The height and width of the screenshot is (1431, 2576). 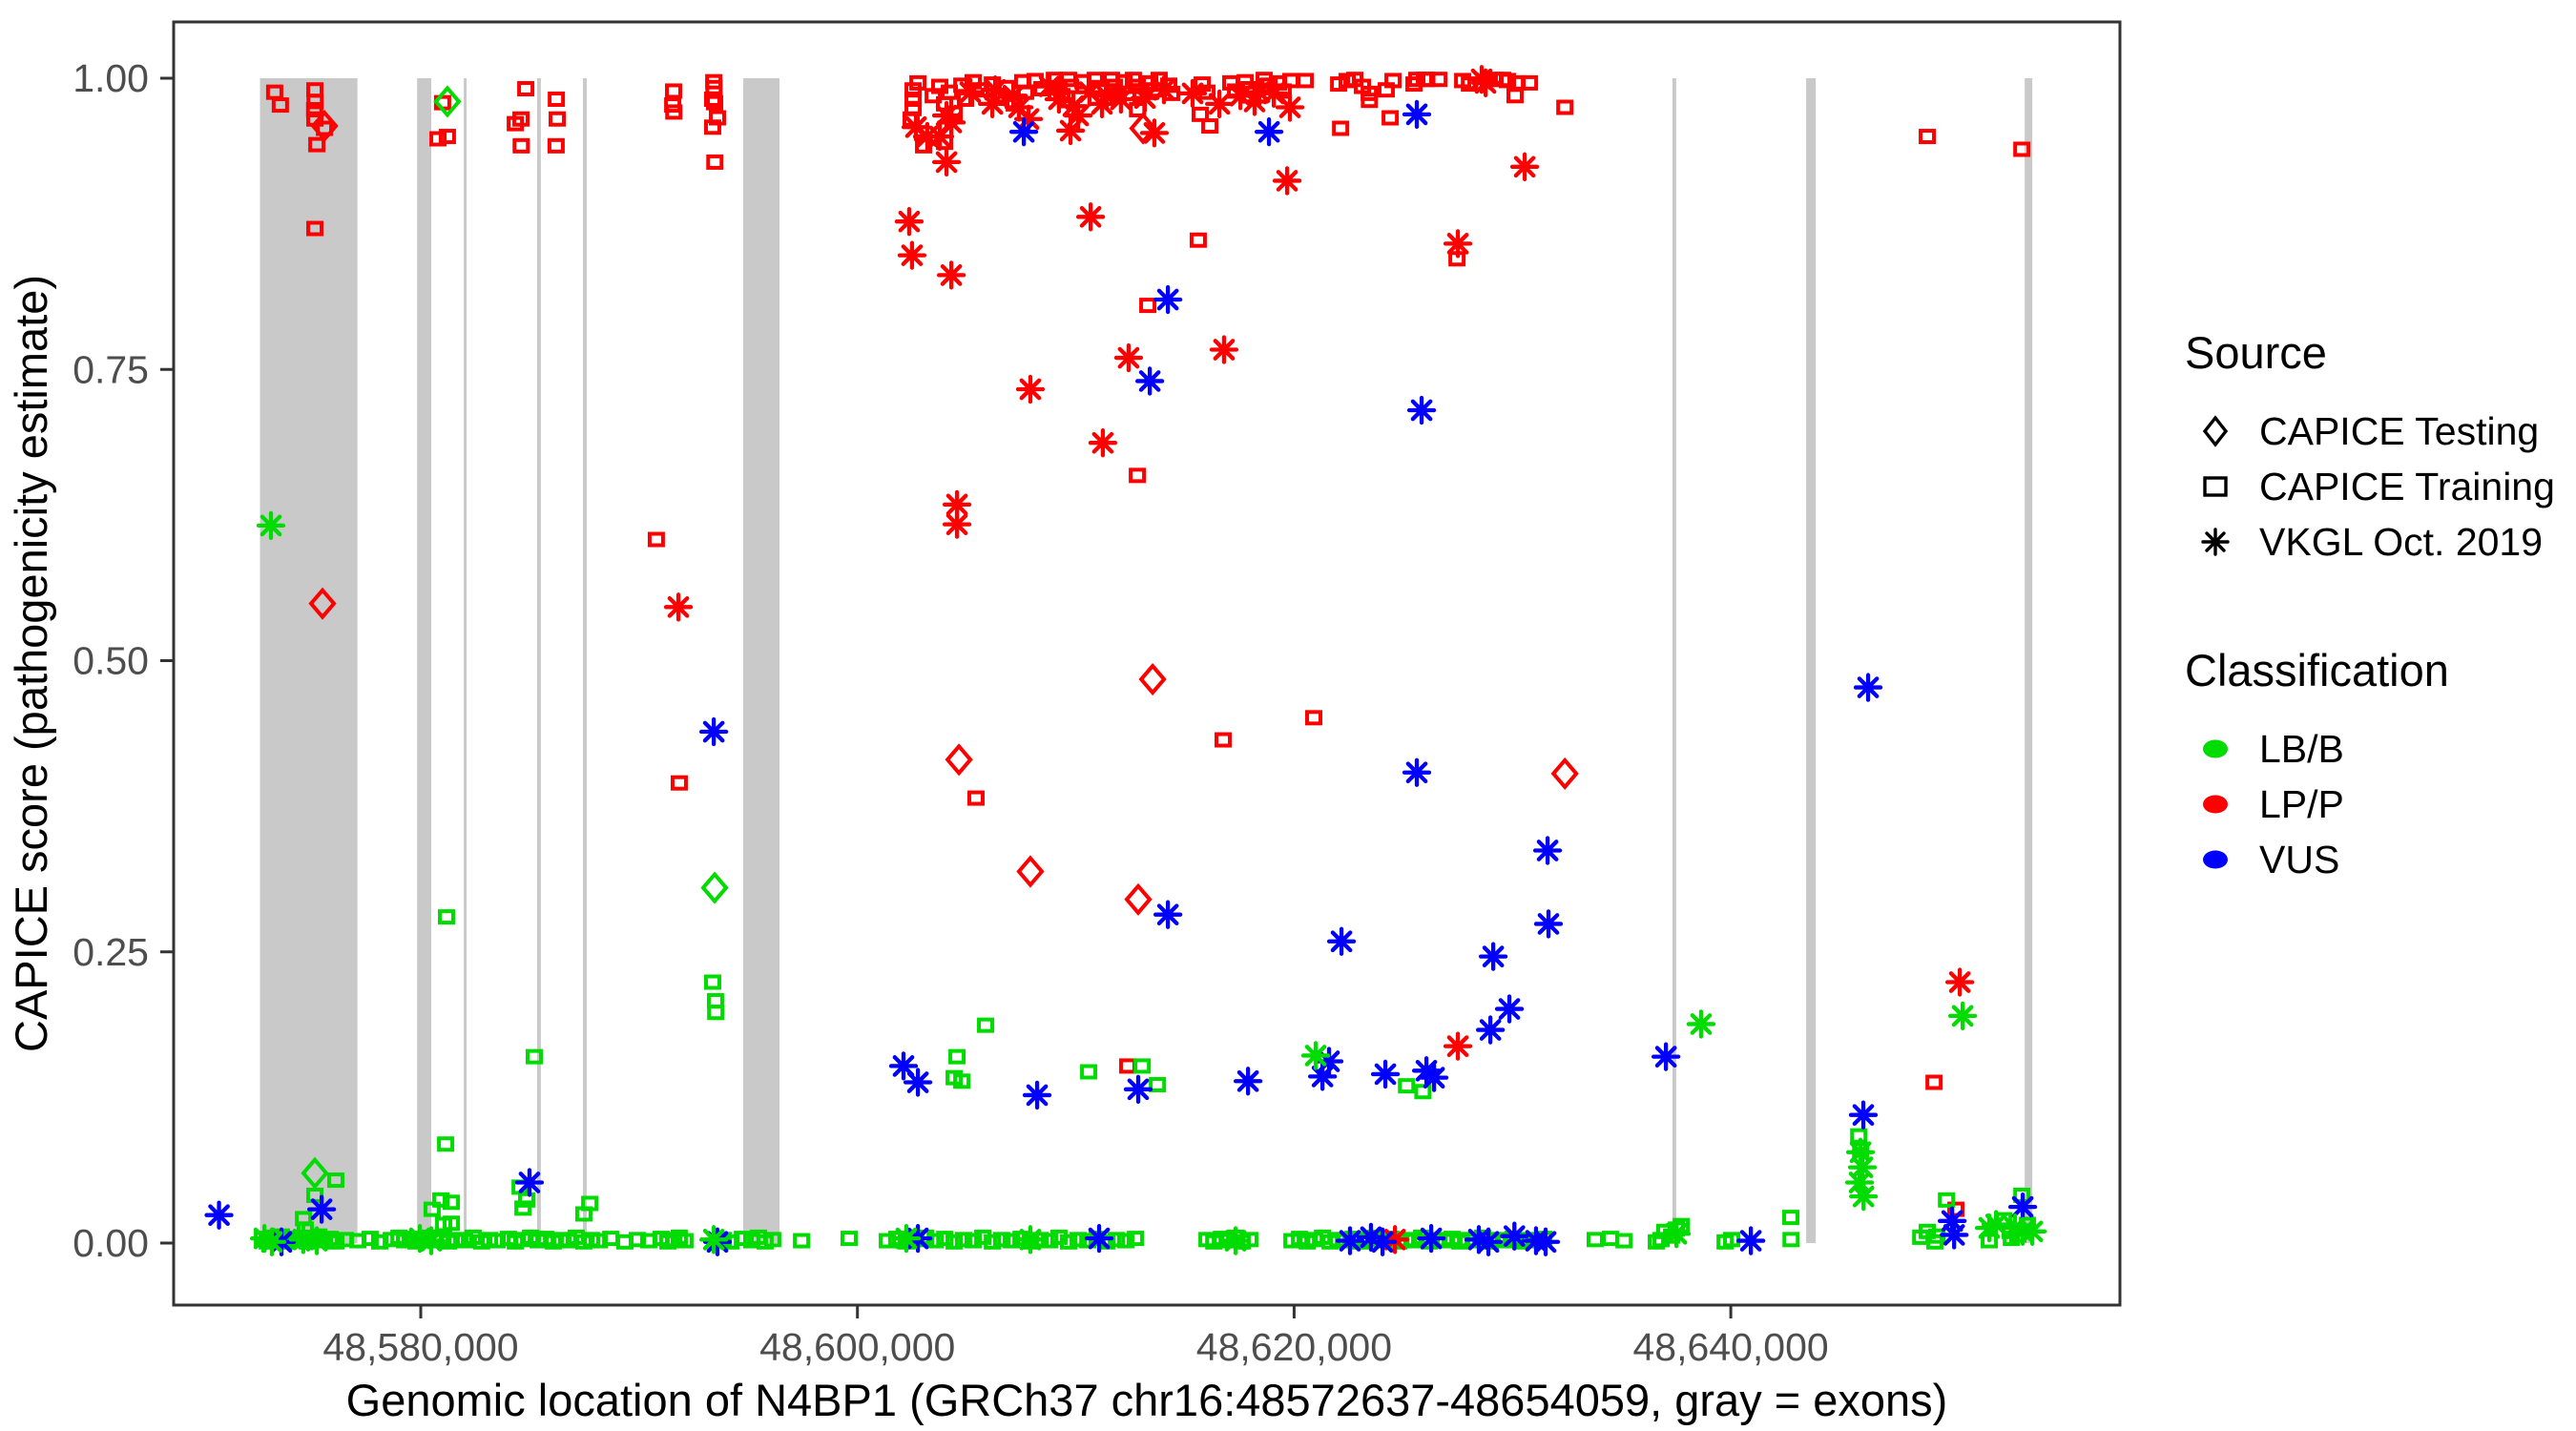 What do you see at coordinates (2301, 803) in the screenshot?
I see `legend-item-label: LP/P` at bounding box center [2301, 803].